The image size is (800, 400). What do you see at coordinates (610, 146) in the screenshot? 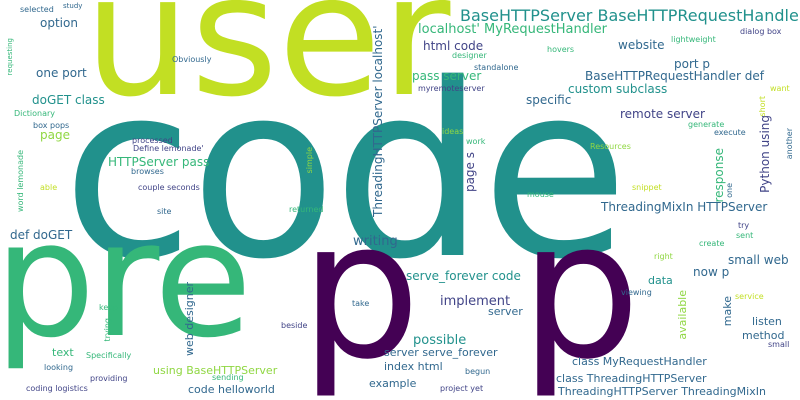
I see `word-resources: Resources` at bounding box center [610, 146].